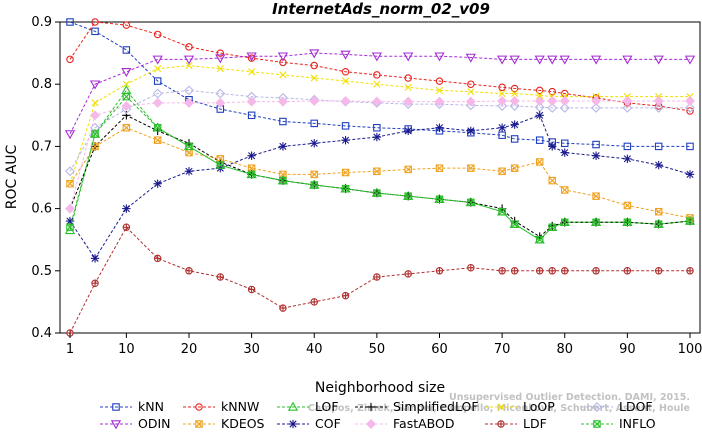  What do you see at coordinates (377, 349) in the screenshot?
I see `x-tick-label: 50` at bounding box center [377, 349].